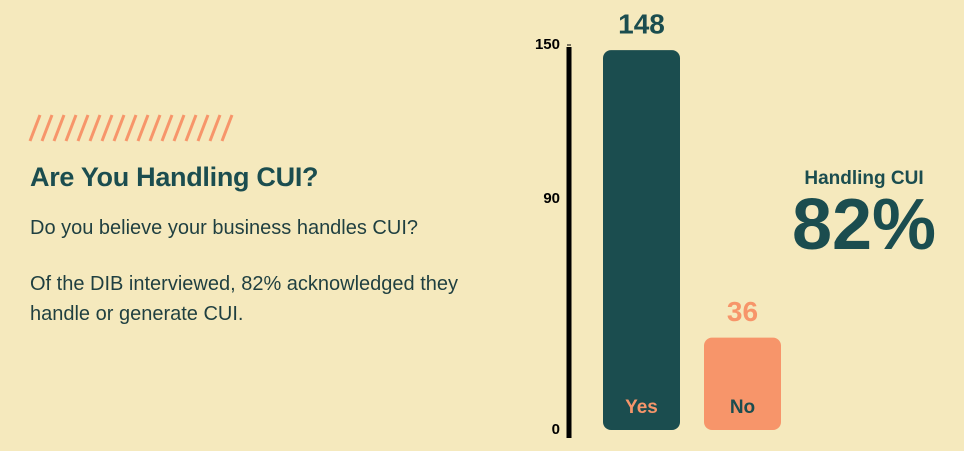 The height and width of the screenshot is (451, 964). I want to click on y-tick-label: 150, so click(547, 44).